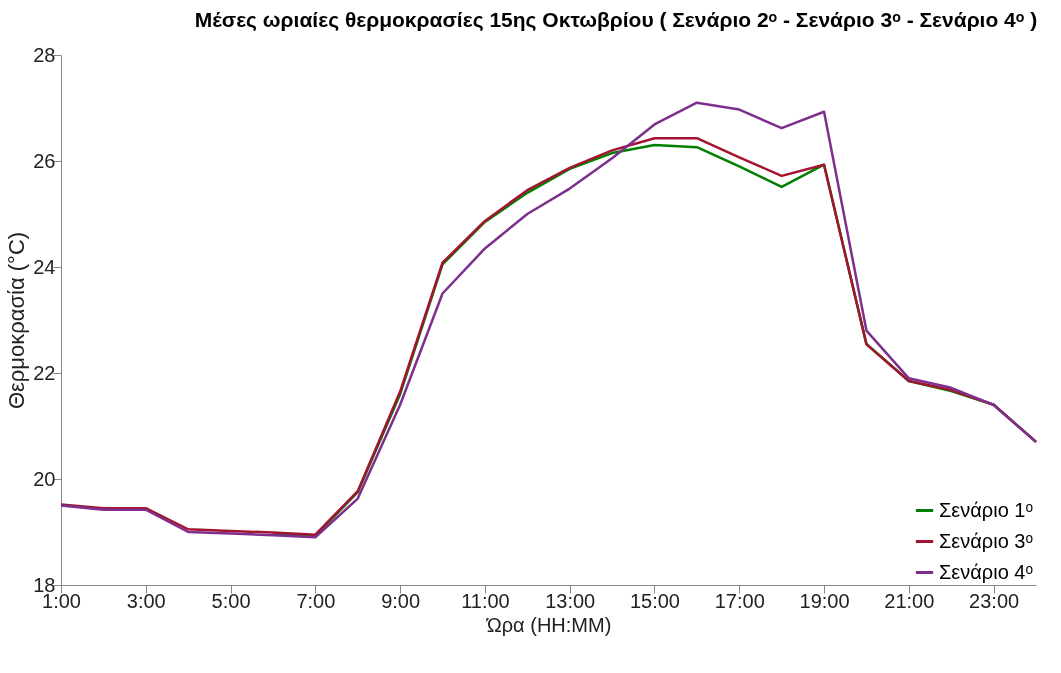  Describe the element at coordinates (824, 600) in the screenshot. I see `x-tick-label: 19:00` at that location.